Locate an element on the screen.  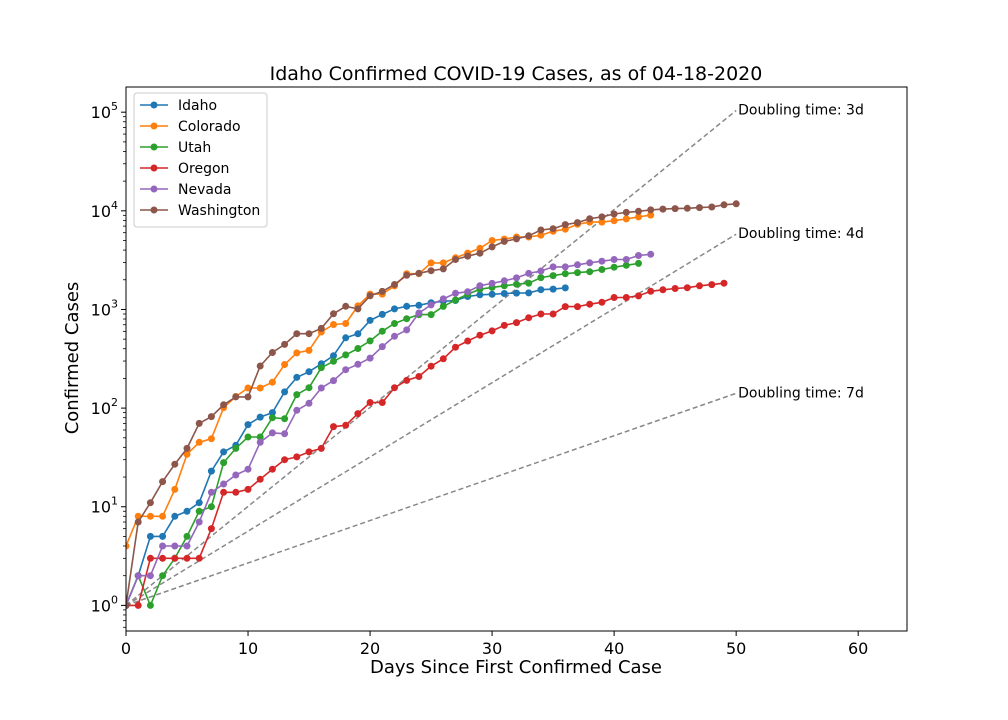
y-tick-exponent: 5 is located at coordinates (114, 106).